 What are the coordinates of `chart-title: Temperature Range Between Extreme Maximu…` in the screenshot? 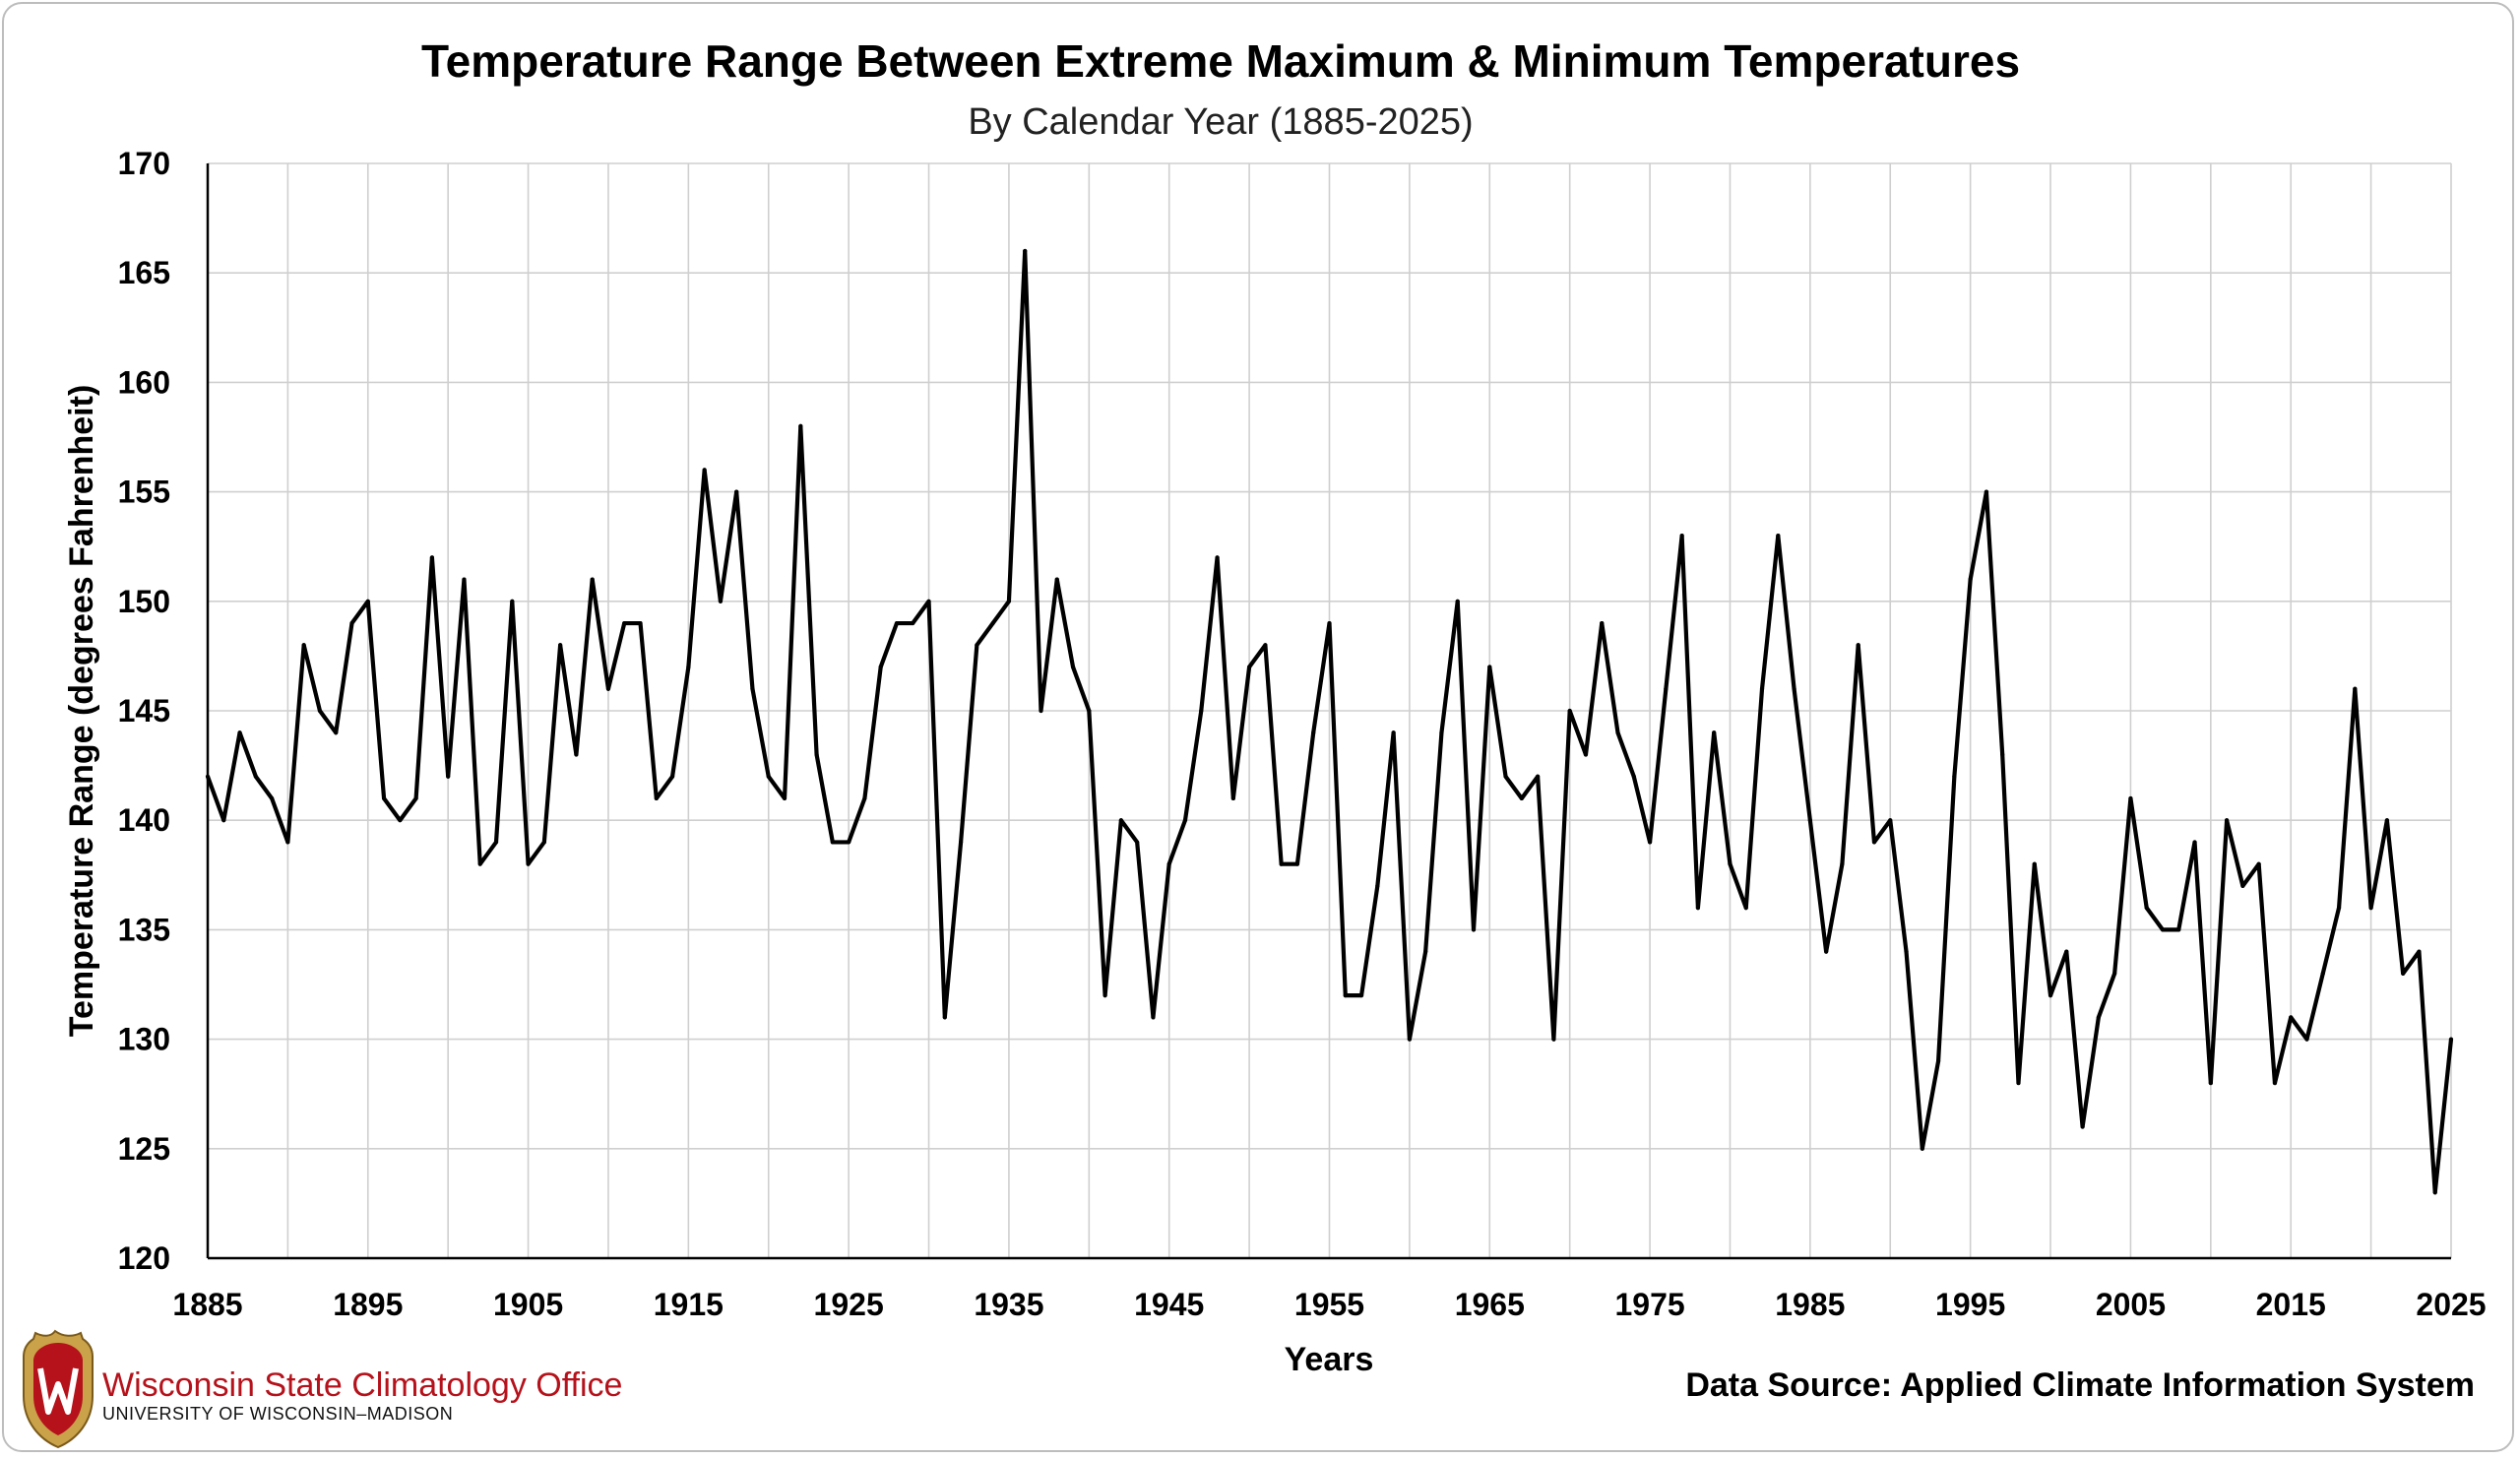 It's located at (1220, 61).